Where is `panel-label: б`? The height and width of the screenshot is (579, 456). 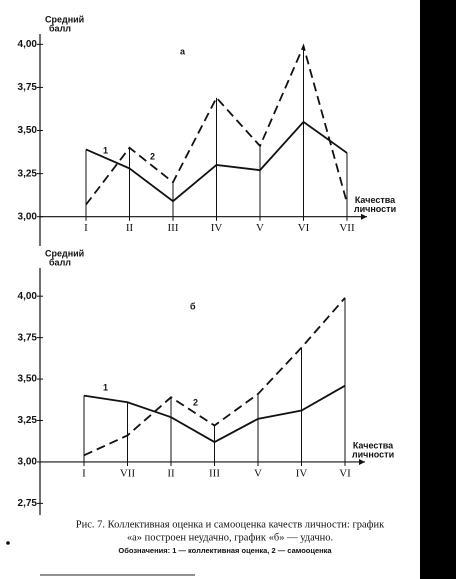
panel-label: б is located at coordinates (193, 306).